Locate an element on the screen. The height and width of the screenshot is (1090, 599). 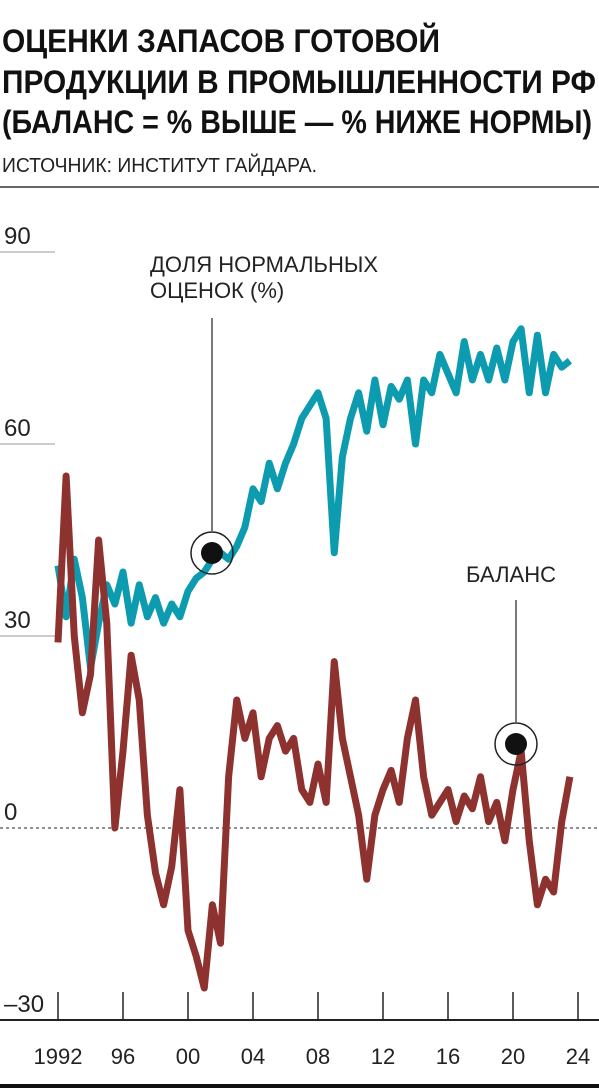
x-tick-label: 24 is located at coordinates (578, 1056).